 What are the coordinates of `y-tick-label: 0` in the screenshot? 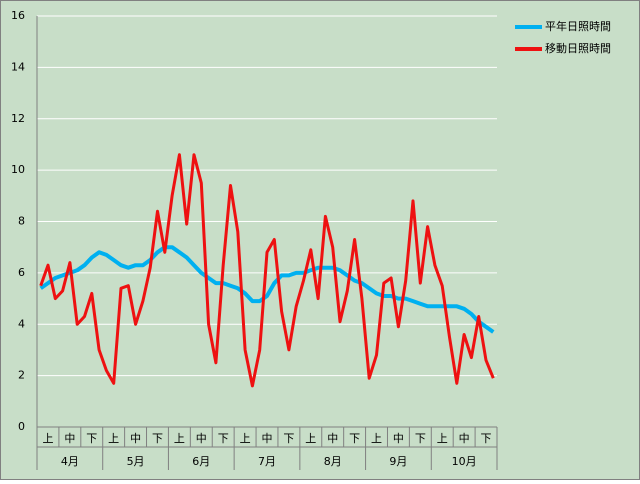 It's located at (21, 426).